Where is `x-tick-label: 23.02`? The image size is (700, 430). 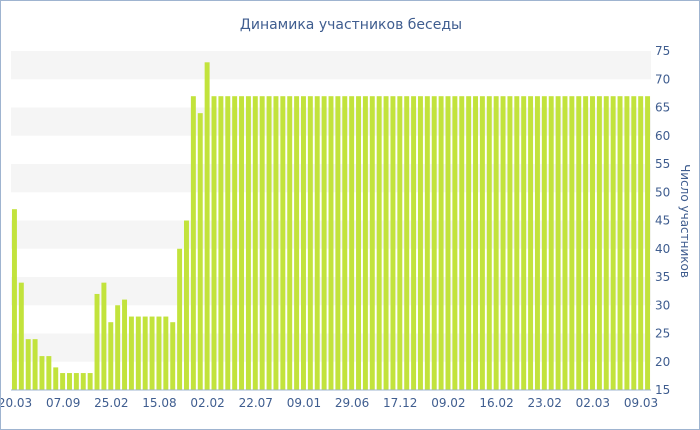
x-tick-label: 23.02 is located at coordinates (545, 403).